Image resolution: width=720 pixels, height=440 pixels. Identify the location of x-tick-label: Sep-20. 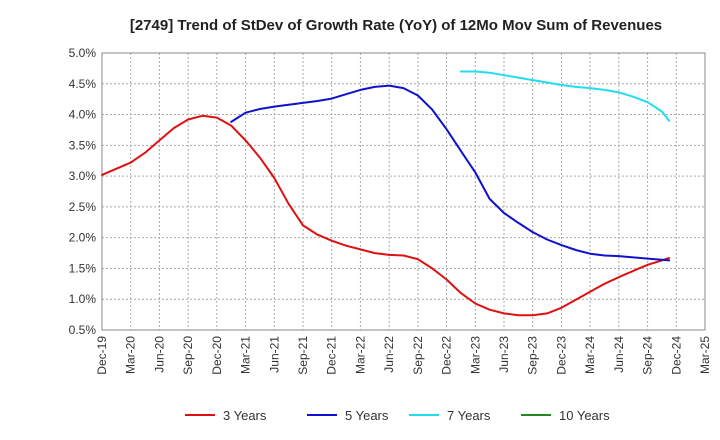
(188, 355).